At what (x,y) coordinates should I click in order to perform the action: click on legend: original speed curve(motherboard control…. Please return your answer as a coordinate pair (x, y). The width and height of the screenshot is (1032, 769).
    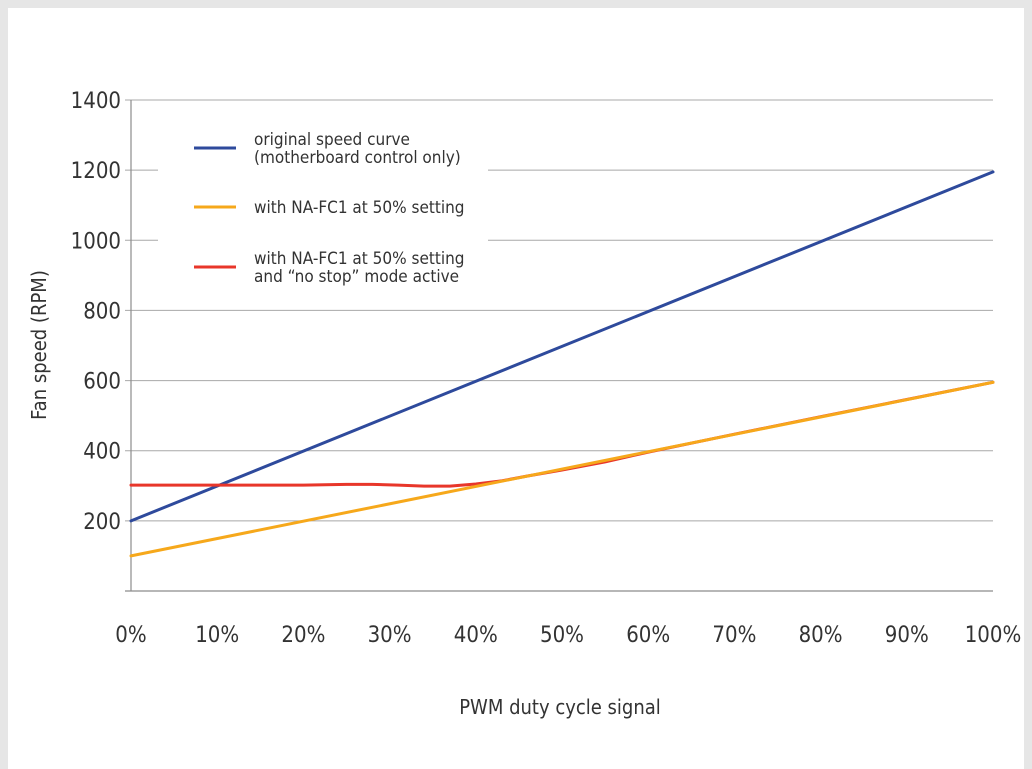
    Looking at the image, I should click on (323, 206).